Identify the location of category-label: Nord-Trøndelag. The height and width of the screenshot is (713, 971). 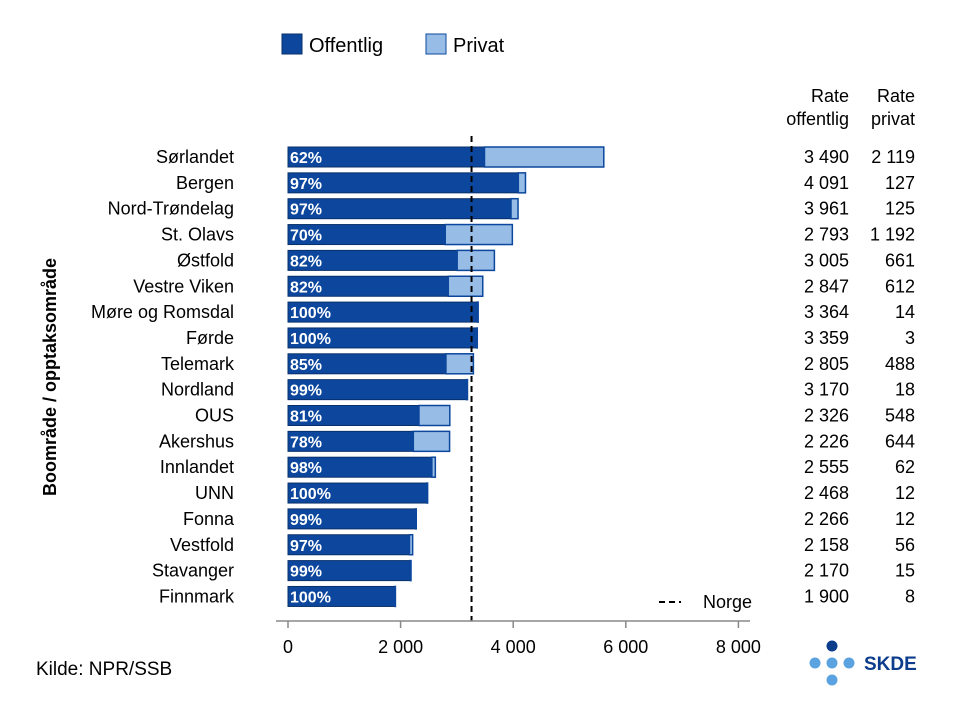
(171, 209).